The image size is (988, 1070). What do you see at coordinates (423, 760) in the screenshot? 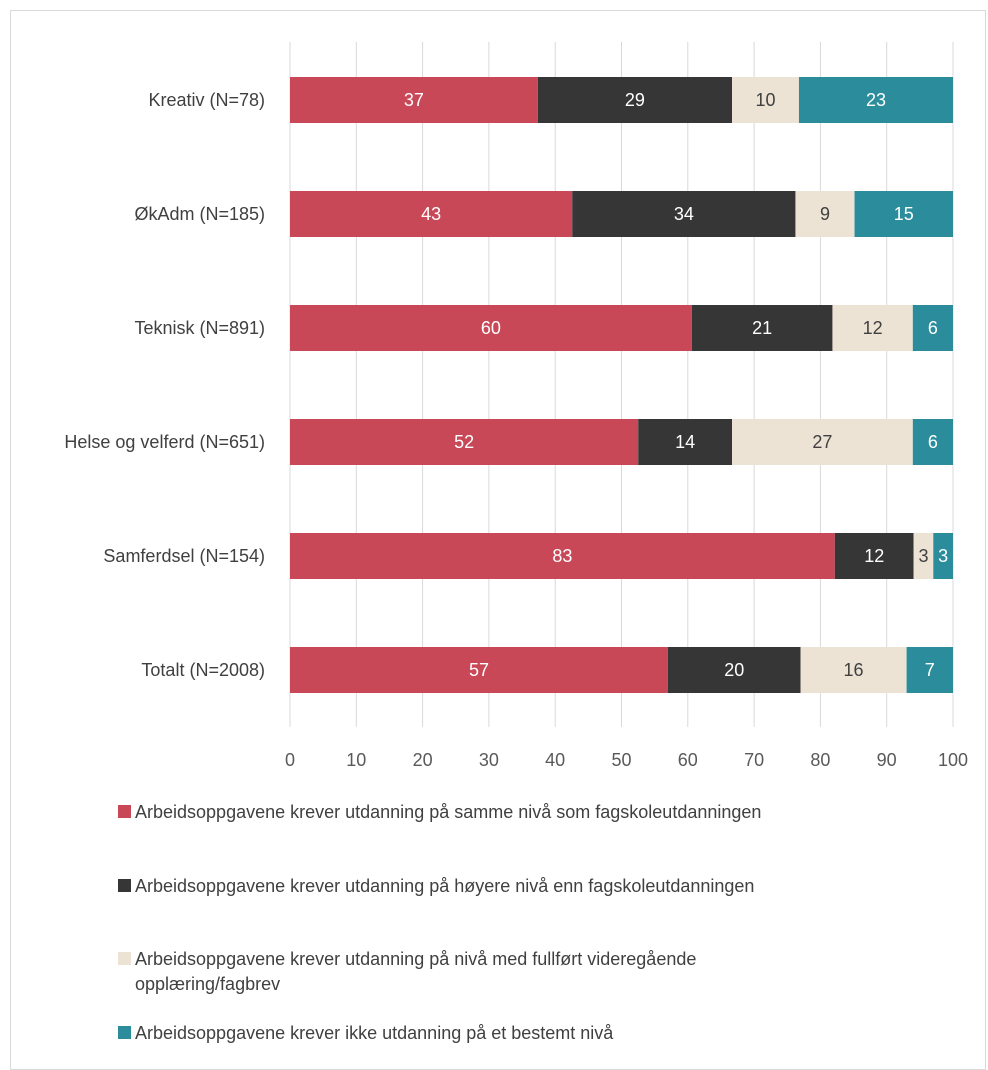
I see `x-tick-label: 20` at bounding box center [423, 760].